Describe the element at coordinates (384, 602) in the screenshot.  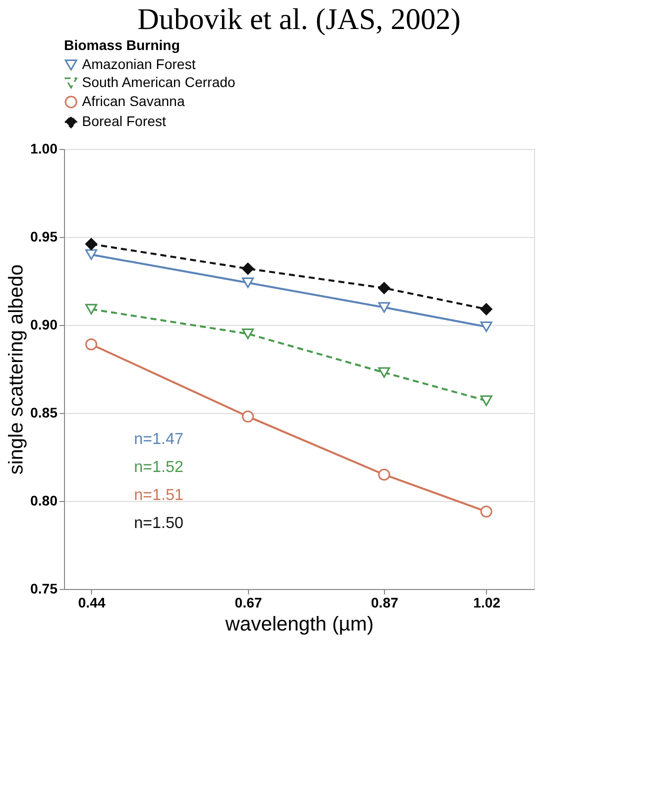
I see `x-tick-label: 0.87` at that location.